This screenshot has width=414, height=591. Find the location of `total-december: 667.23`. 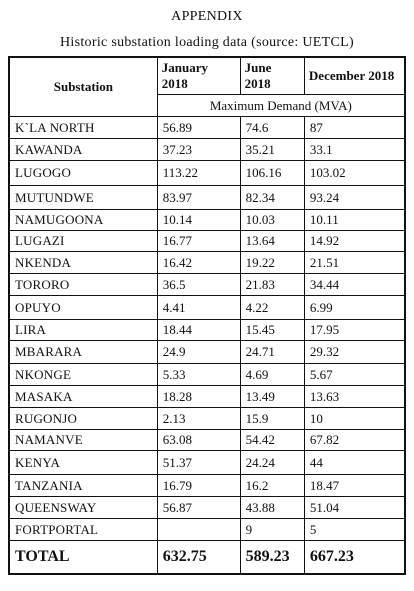

total-december: 667.23 is located at coordinates (354, 557).